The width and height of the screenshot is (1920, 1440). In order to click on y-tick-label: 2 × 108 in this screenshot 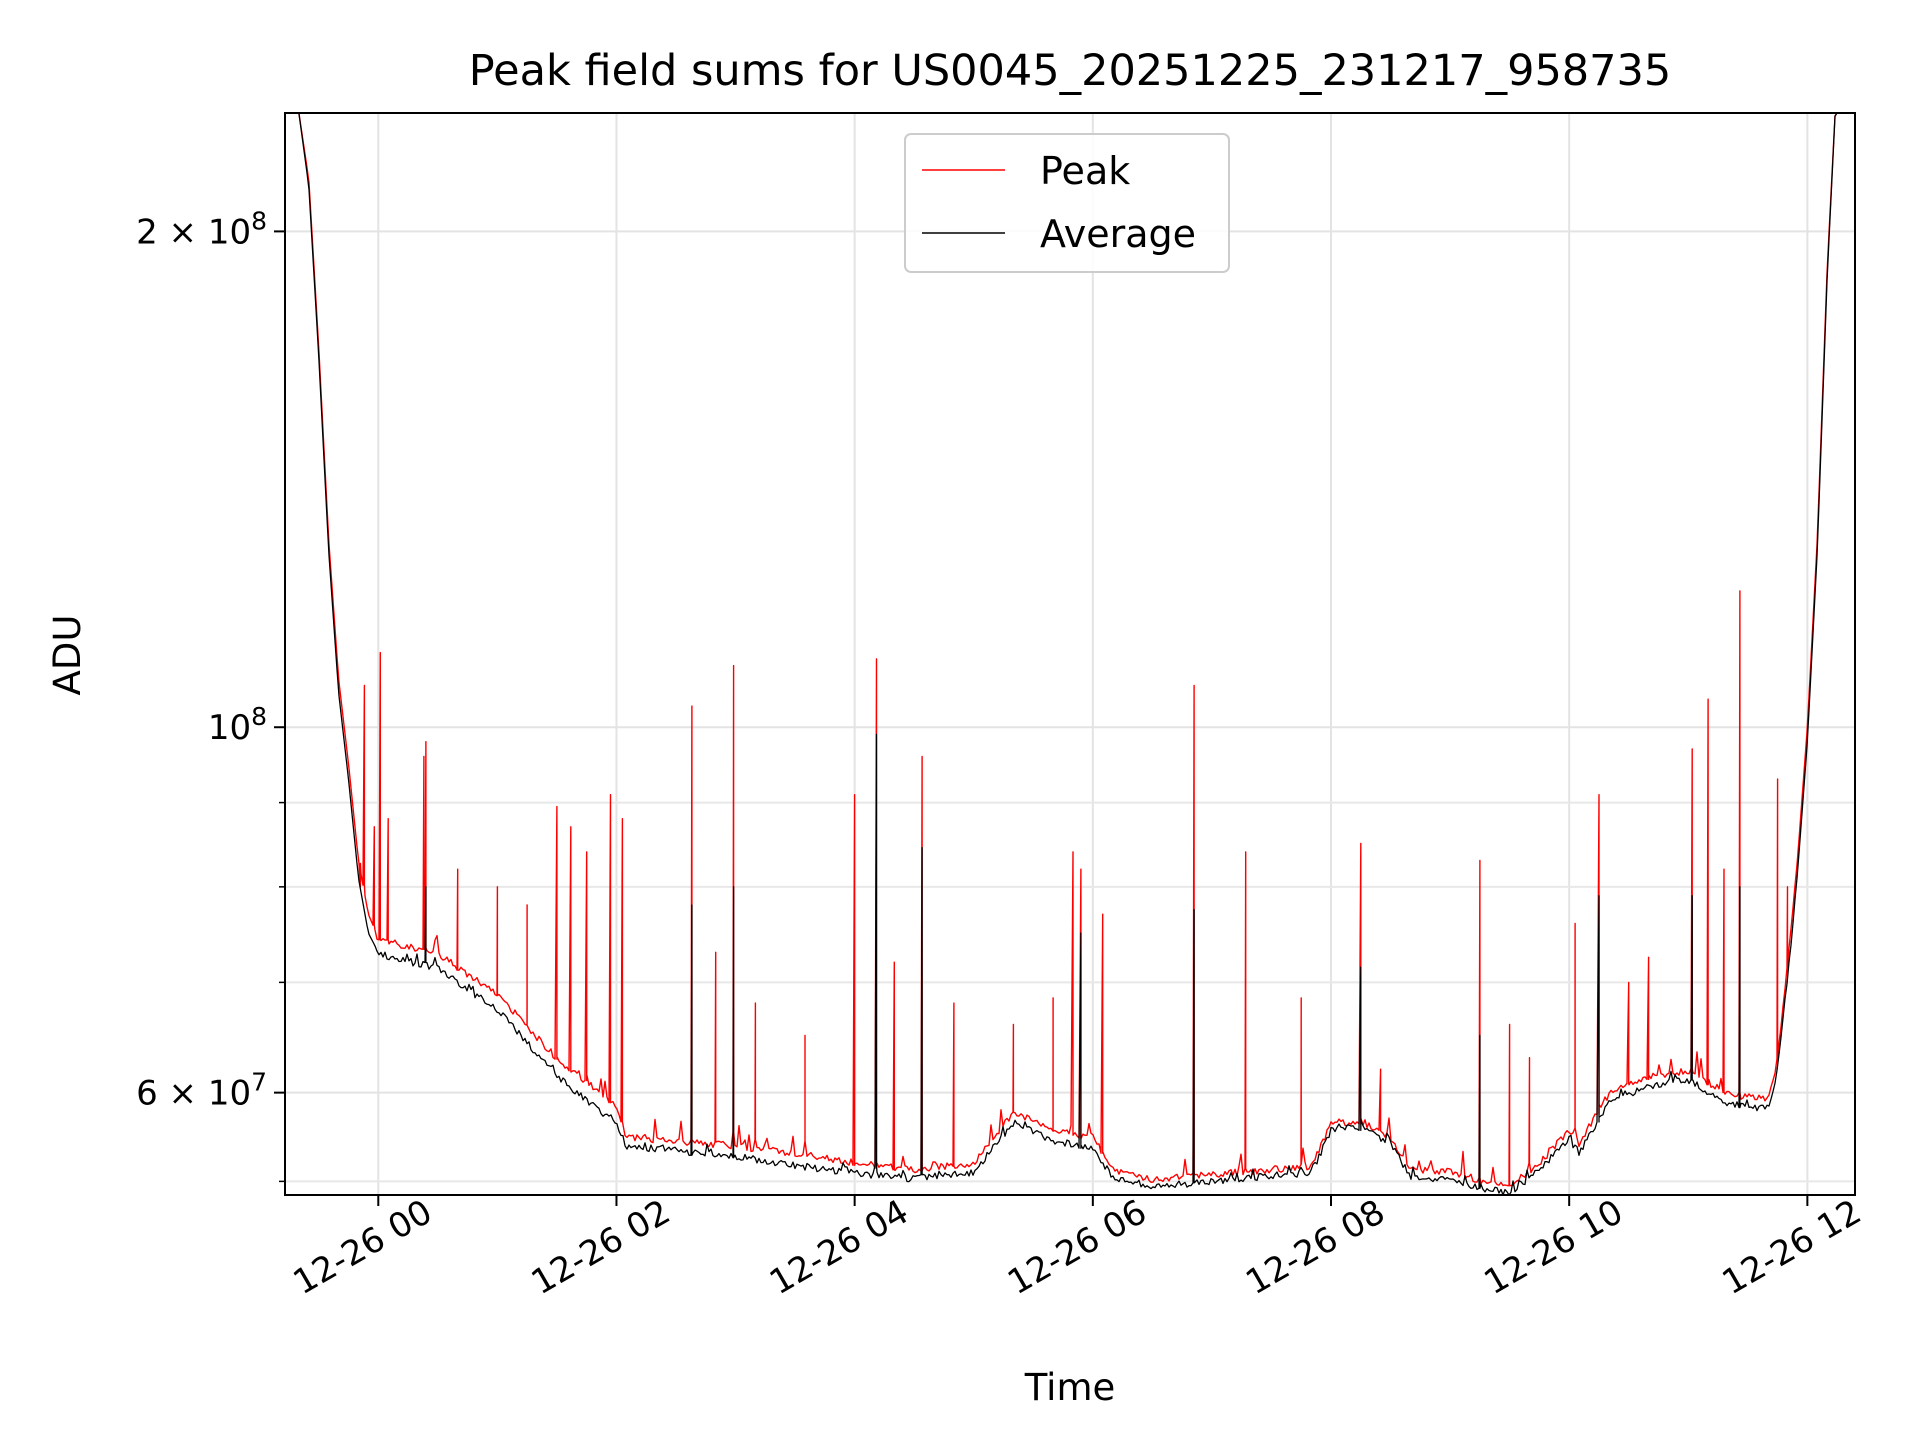, I will do `click(201, 229)`.